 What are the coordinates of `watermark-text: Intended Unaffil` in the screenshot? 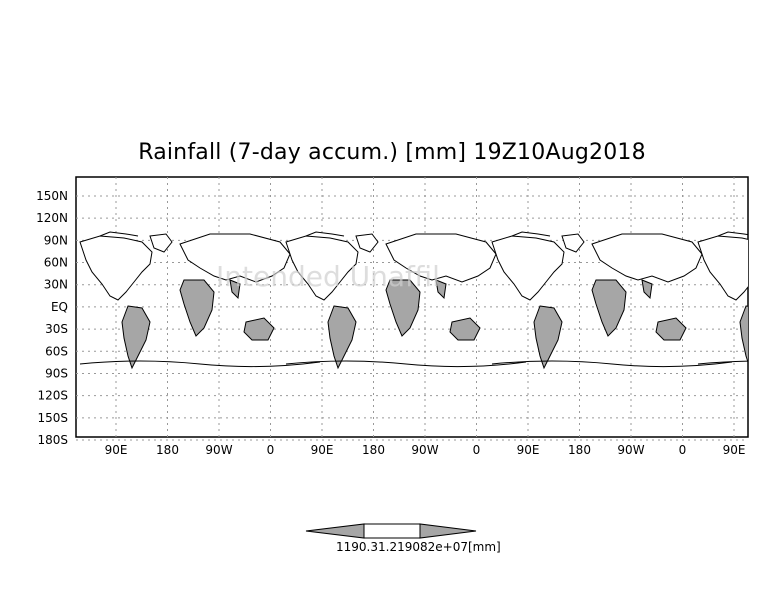 It's located at (328, 276).